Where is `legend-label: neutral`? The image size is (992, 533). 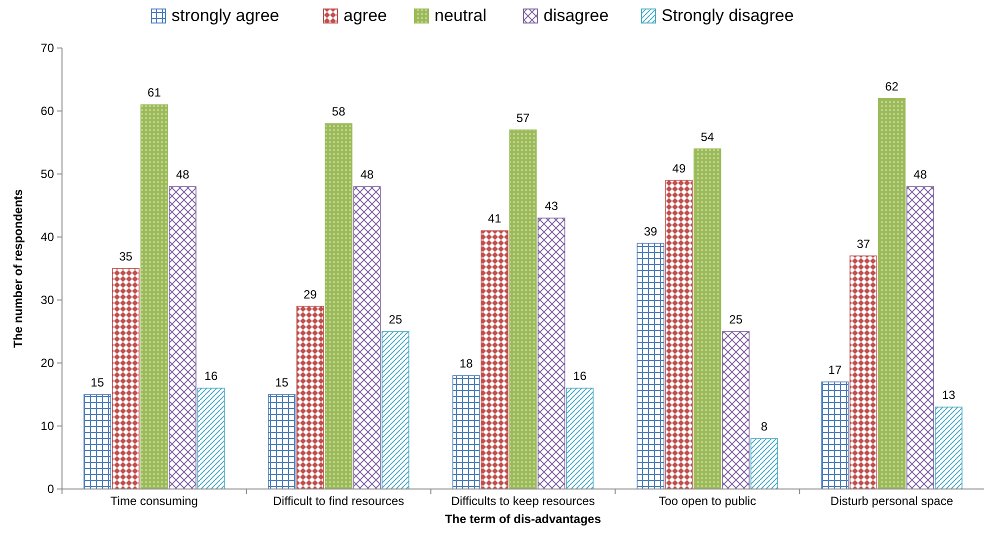 legend-label: neutral is located at coordinates (460, 15).